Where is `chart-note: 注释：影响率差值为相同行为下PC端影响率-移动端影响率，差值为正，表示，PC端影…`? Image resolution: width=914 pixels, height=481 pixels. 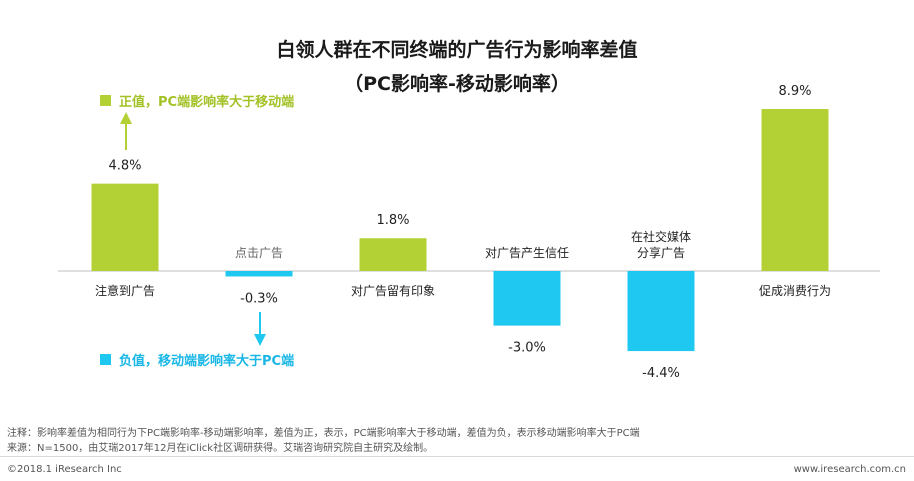
chart-note: 注释：影响率差值为相同行为下PC端影响率-移动端影响率，差值为正，表示，PC端影… is located at coordinates (323, 433).